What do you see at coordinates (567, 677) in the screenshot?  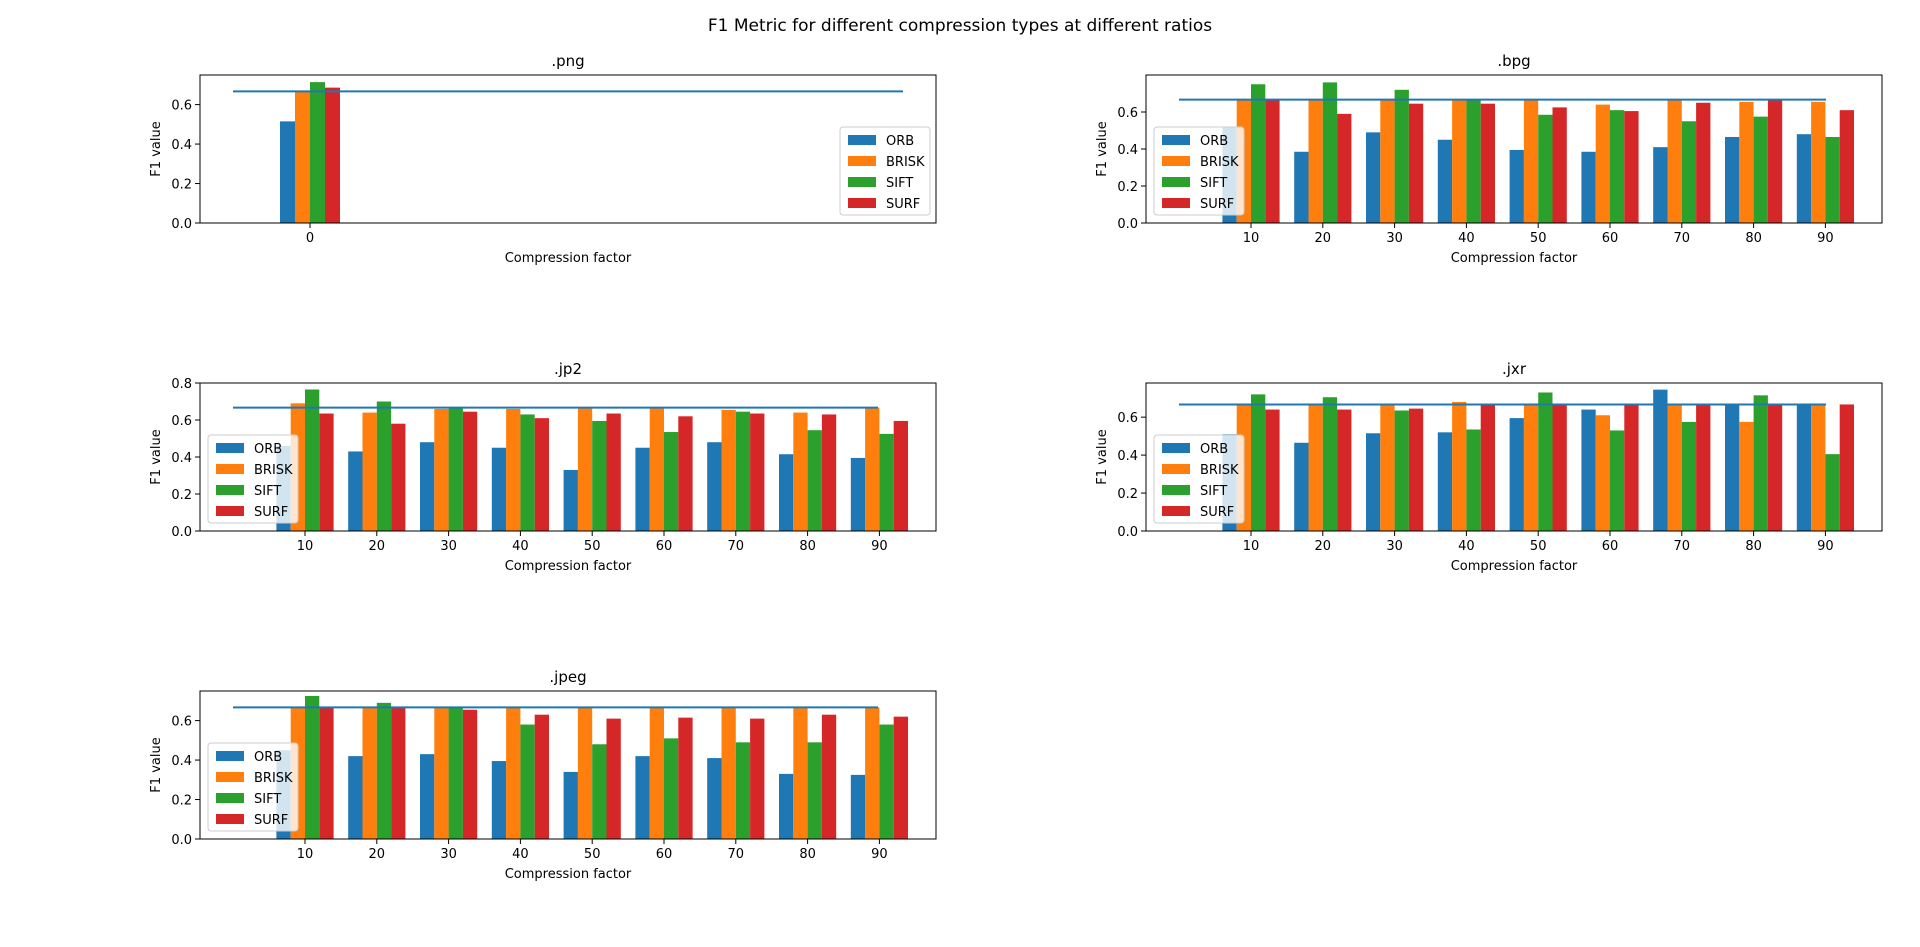 I see `subplot-title: .jpeg` at bounding box center [567, 677].